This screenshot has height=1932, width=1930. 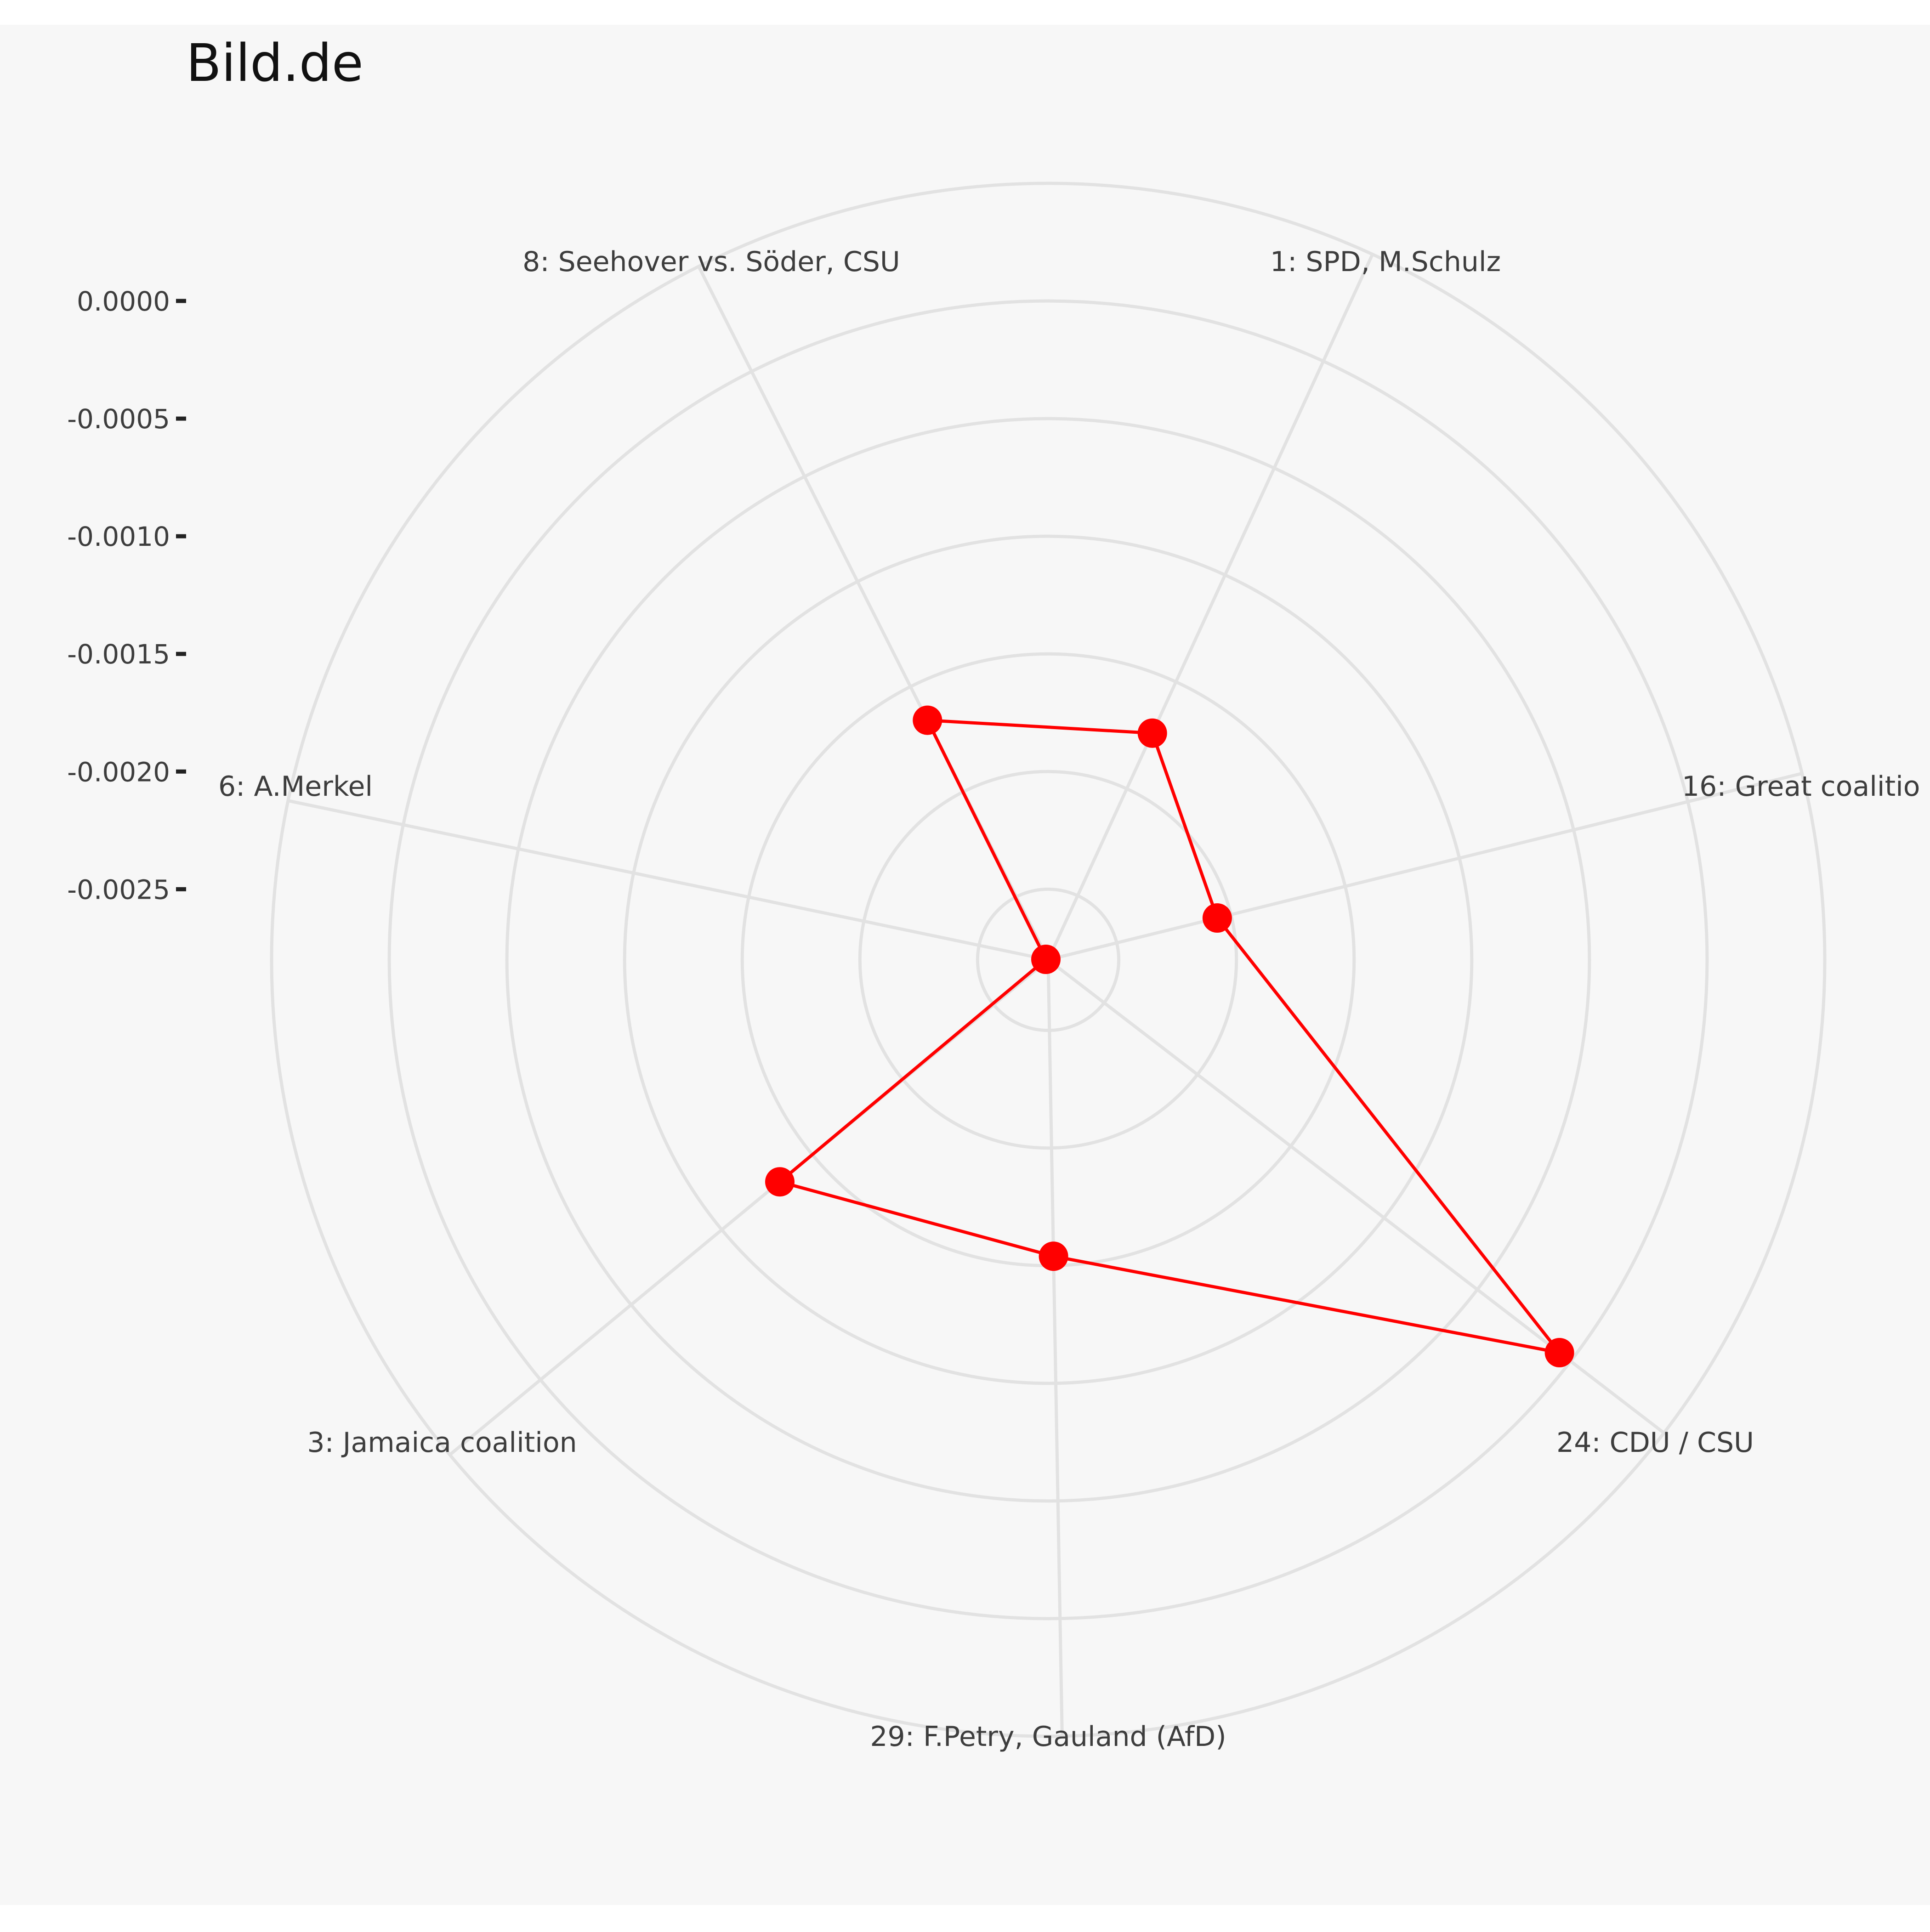 What do you see at coordinates (118, 889) in the screenshot?
I see `r-axis-tick-label: -0.0025` at bounding box center [118, 889].